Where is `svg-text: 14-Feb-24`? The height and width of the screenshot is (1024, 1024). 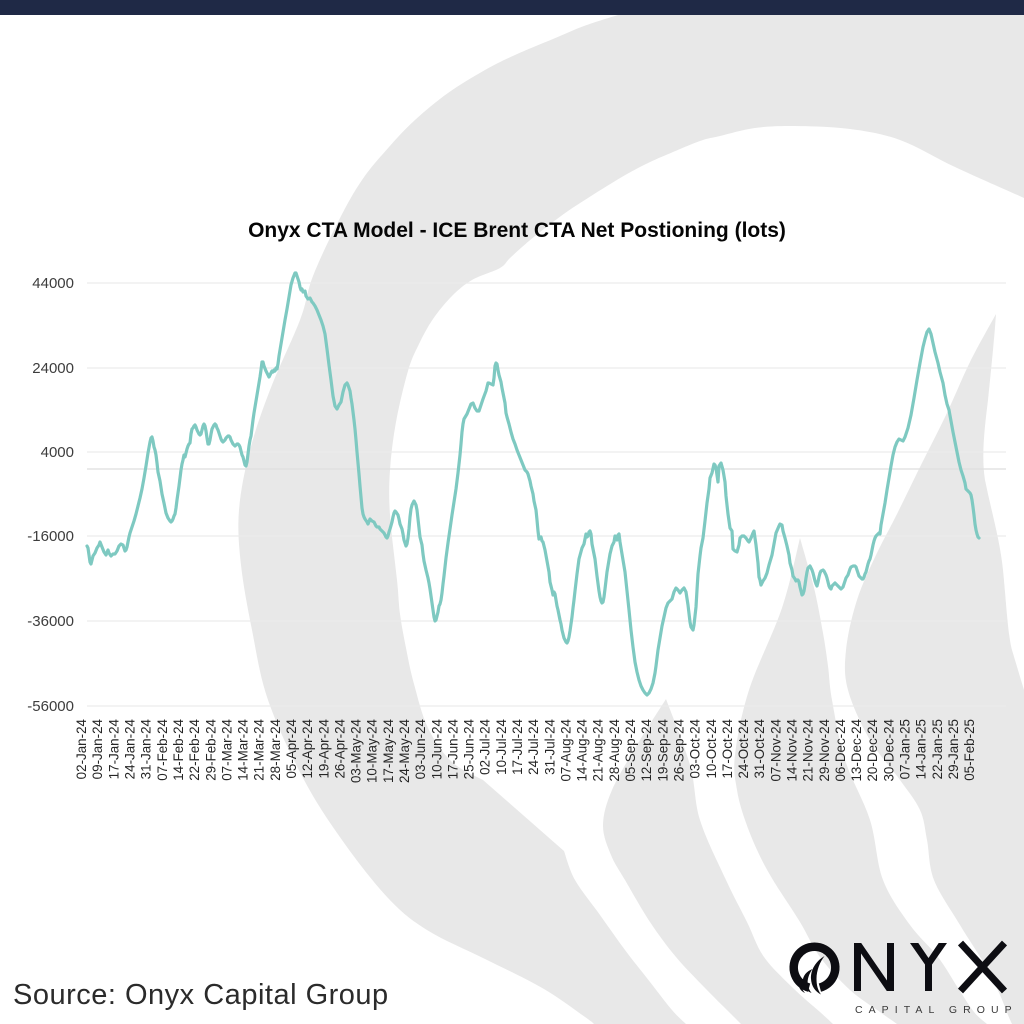 svg-text: 14-Feb-24 is located at coordinates (178, 749).